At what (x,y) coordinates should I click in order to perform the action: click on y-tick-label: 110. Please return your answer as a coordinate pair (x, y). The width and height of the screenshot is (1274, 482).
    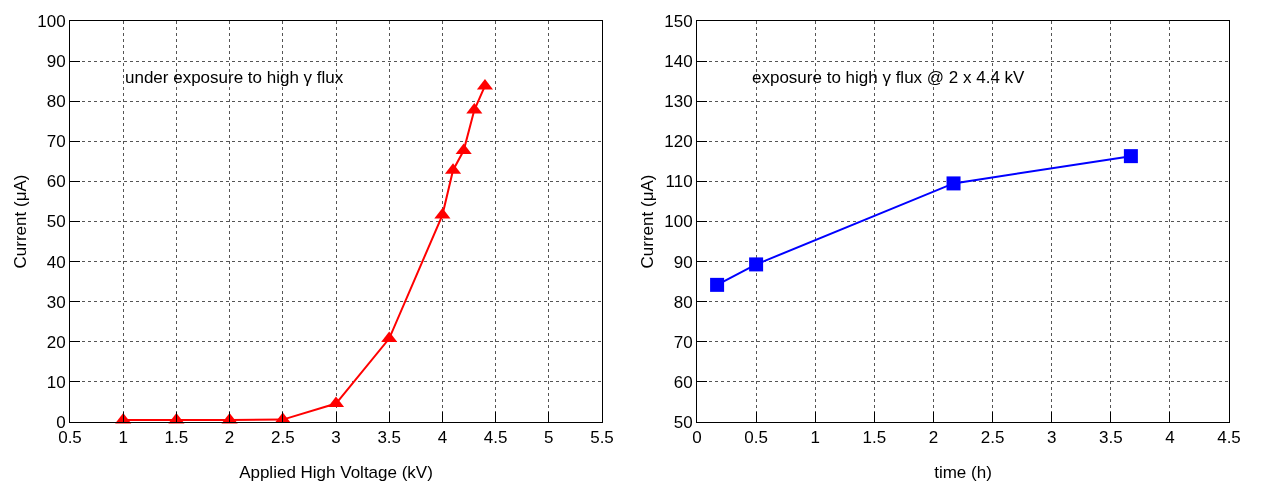
    Looking at the image, I should click on (679, 182).